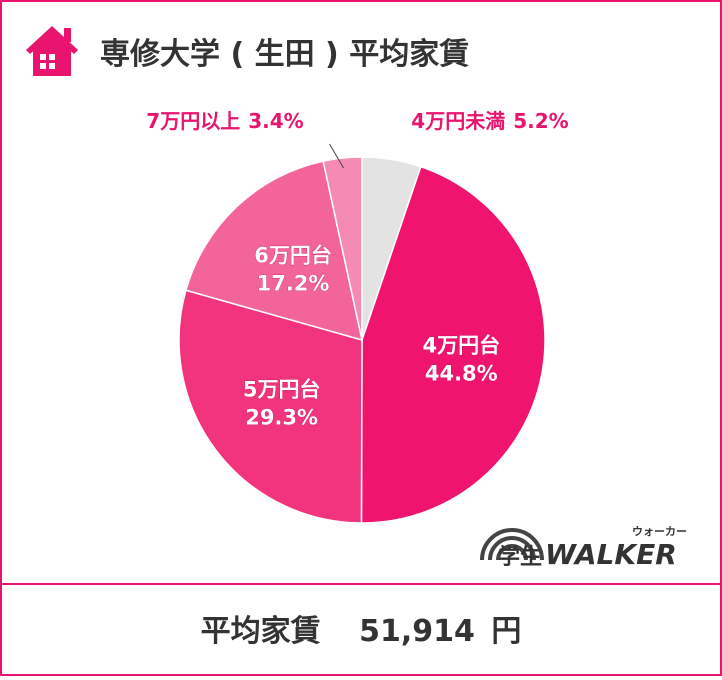 Image resolution: width=722 pixels, height=680 pixels. I want to click on slice-label: 5万円台 29.3%, so click(282, 404).